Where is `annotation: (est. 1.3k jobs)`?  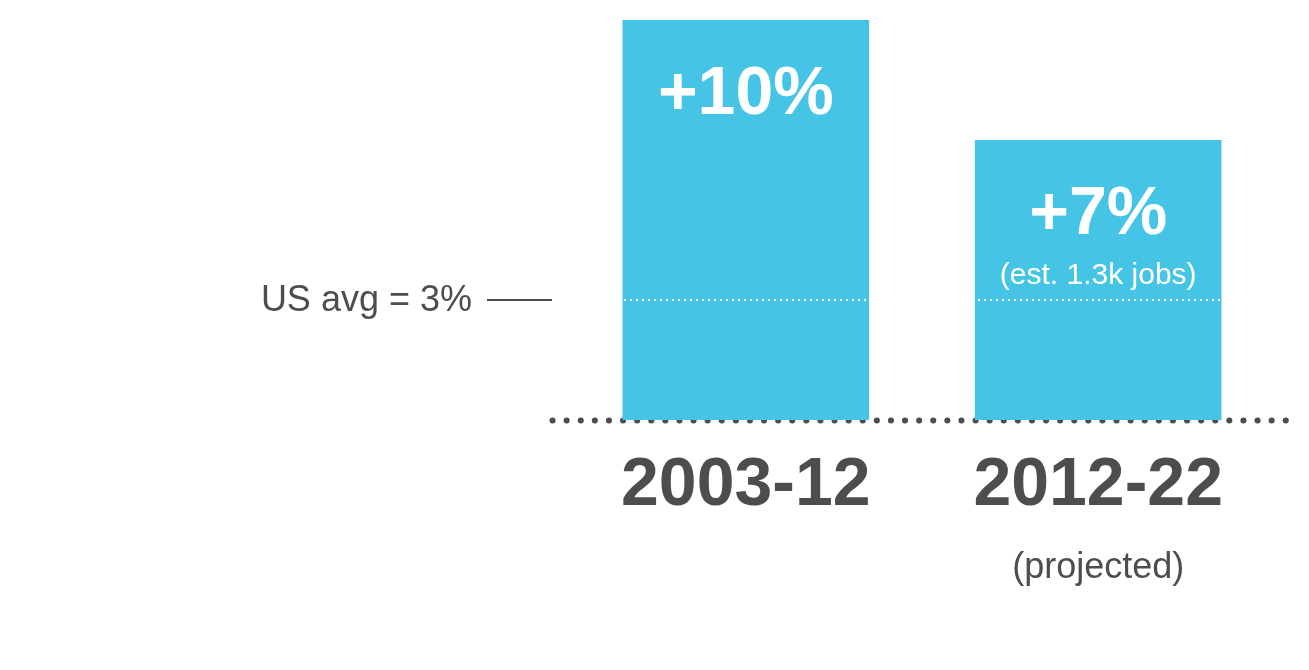 annotation: (est. 1.3k jobs) is located at coordinates (1098, 273).